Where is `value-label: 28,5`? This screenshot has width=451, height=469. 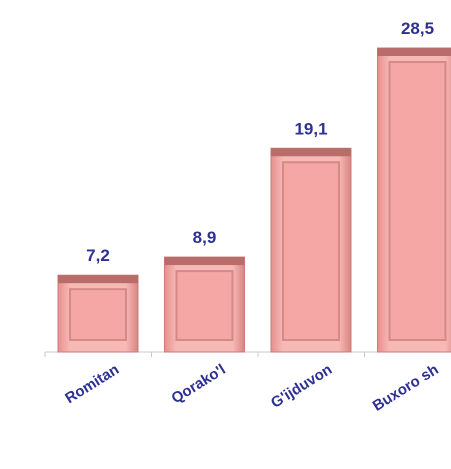 value-label: 28,5 is located at coordinates (417, 28).